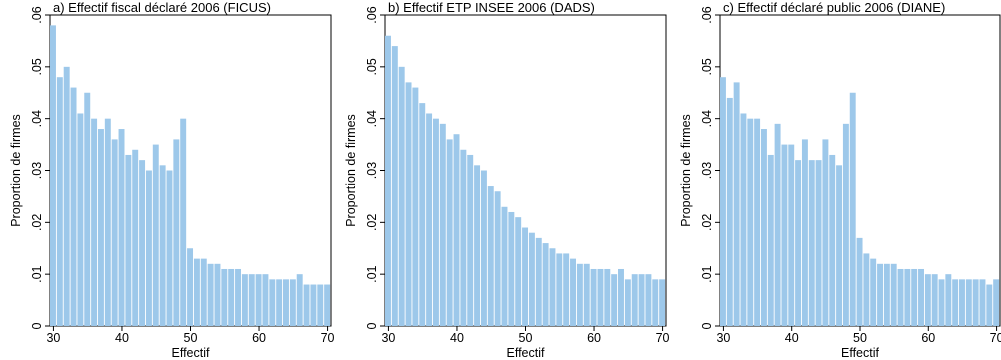 The width and height of the screenshot is (1001, 360). Describe the element at coordinates (707, 325) in the screenshot. I see `panel-c-y-tick-label: 0` at that location.